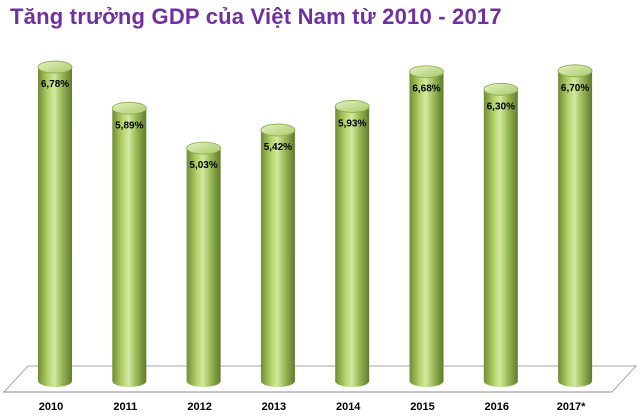 This screenshot has height=419, width=640. I want to click on data-label: 5,03%, so click(203, 165).